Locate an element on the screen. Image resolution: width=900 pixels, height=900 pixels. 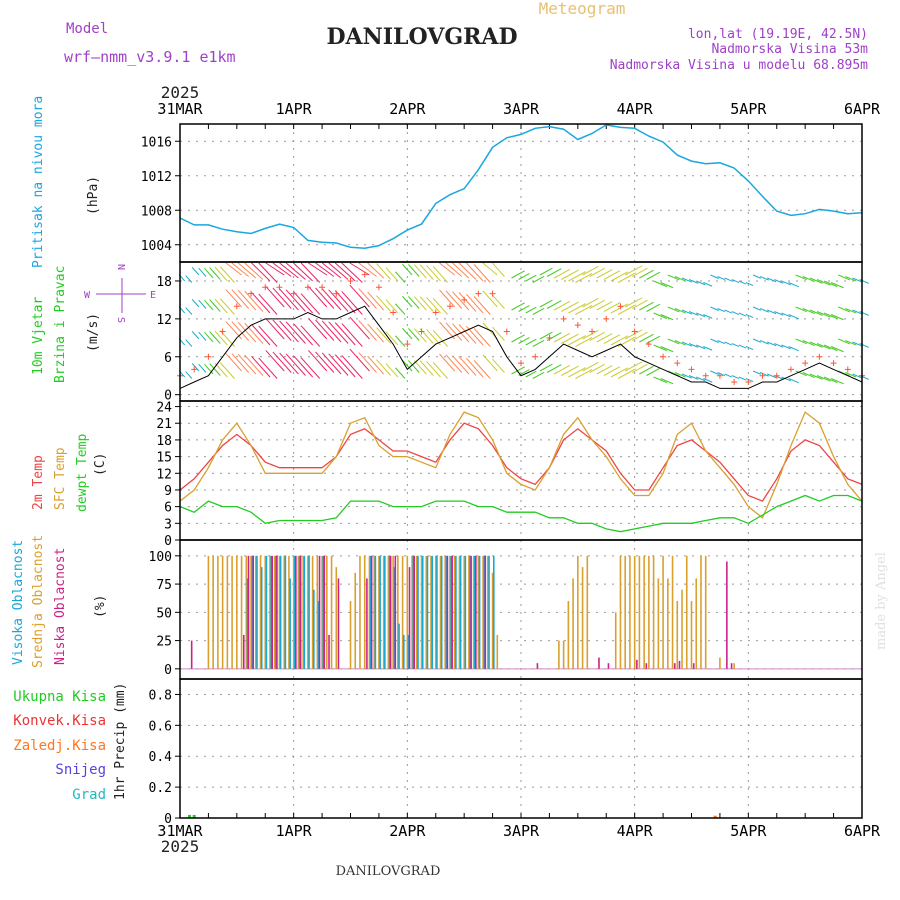
y-tick-label: 1012 is located at coordinates (156, 177).